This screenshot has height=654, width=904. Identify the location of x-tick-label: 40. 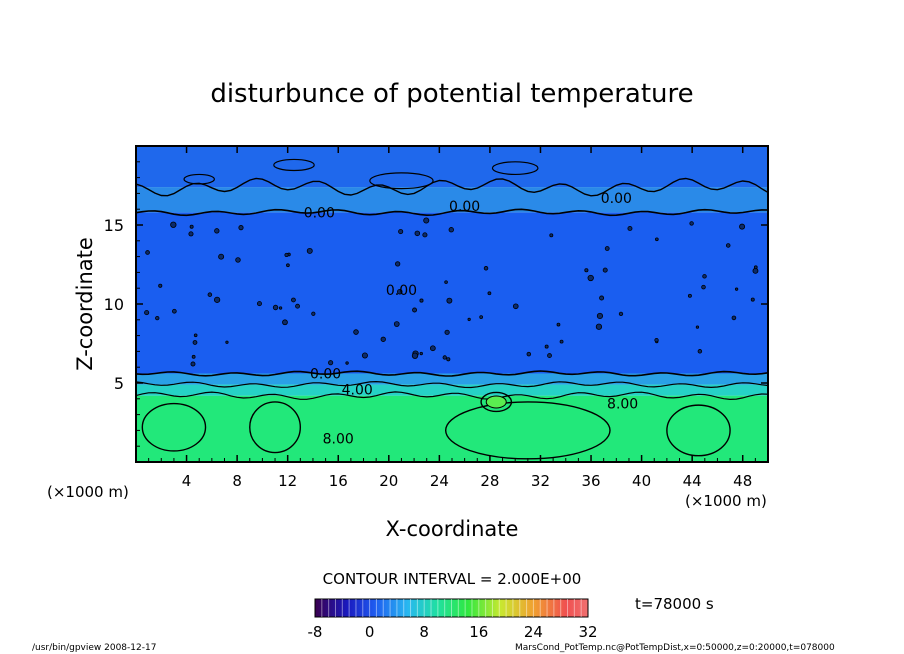
(641, 481).